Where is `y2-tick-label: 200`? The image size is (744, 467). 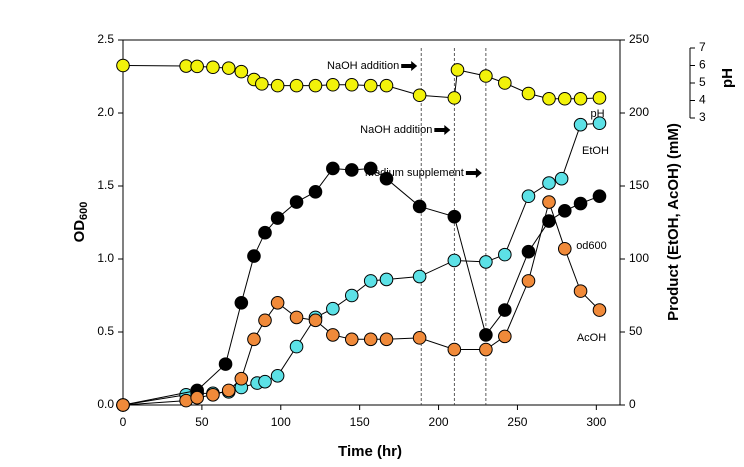 y2-tick-label: 200 is located at coordinates (639, 112).